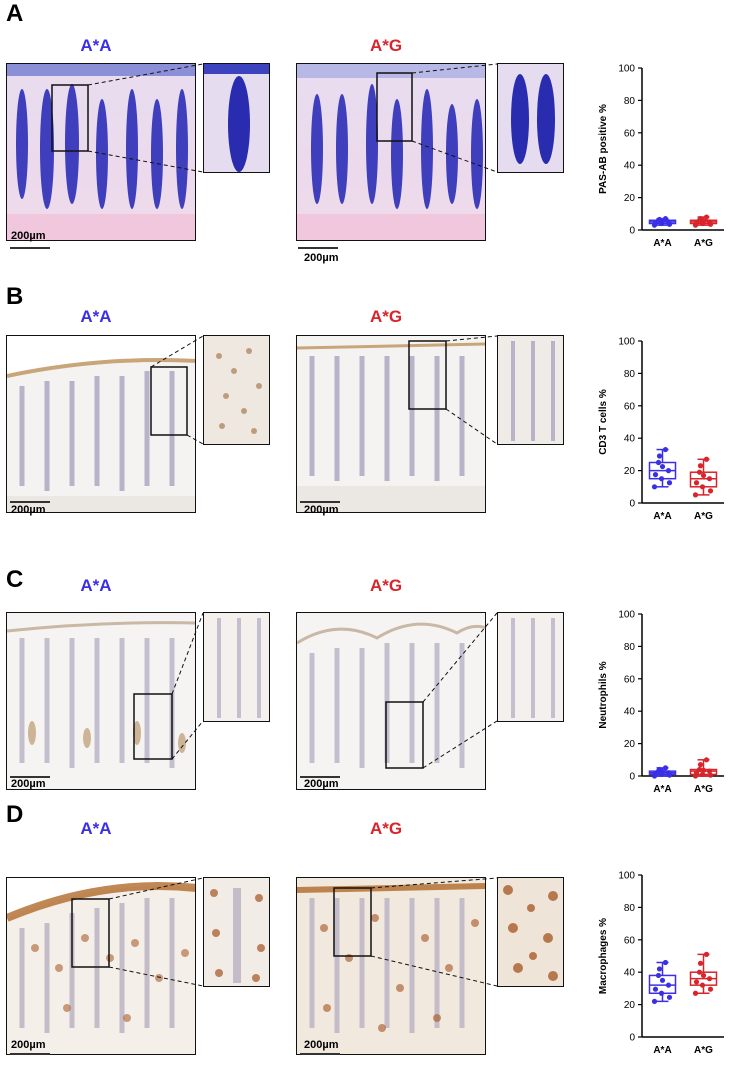  I want to click on chart-pas-ab: 0 20 40 60 80 100 PAS-AB positive % A*A A*G, so click(665, 160).